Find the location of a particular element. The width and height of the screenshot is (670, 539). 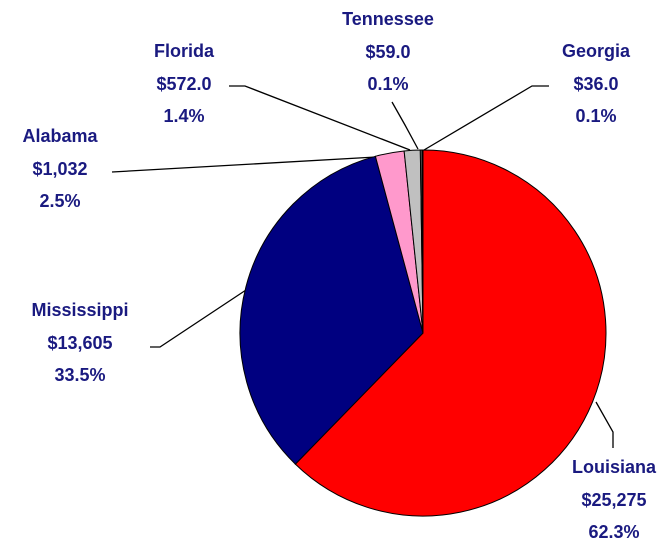

value-label: $1,032 is located at coordinates (59, 169).